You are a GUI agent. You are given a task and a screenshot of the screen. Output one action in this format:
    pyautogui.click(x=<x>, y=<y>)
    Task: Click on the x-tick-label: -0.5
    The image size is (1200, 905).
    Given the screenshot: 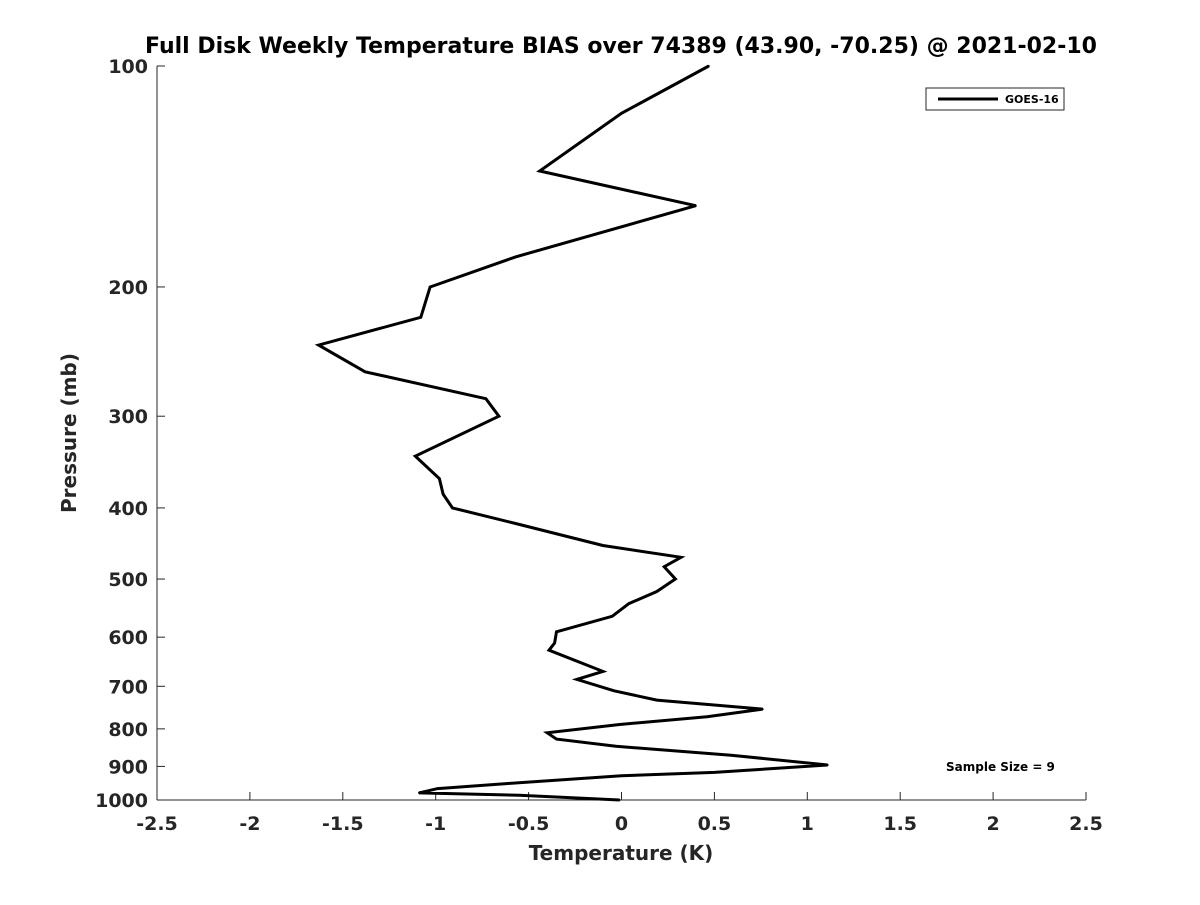 What is the action you would take?
    pyautogui.click(x=529, y=824)
    